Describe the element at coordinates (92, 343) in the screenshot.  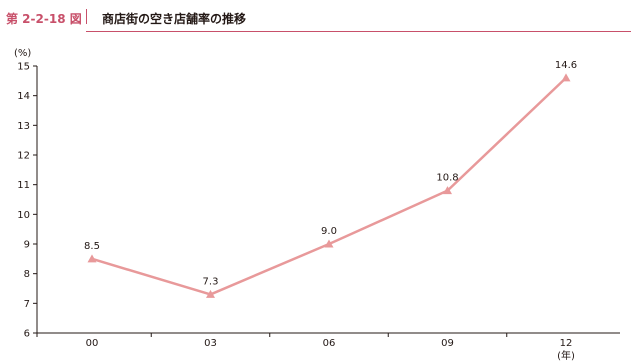
I see `x-tick-label: 00` at that location.